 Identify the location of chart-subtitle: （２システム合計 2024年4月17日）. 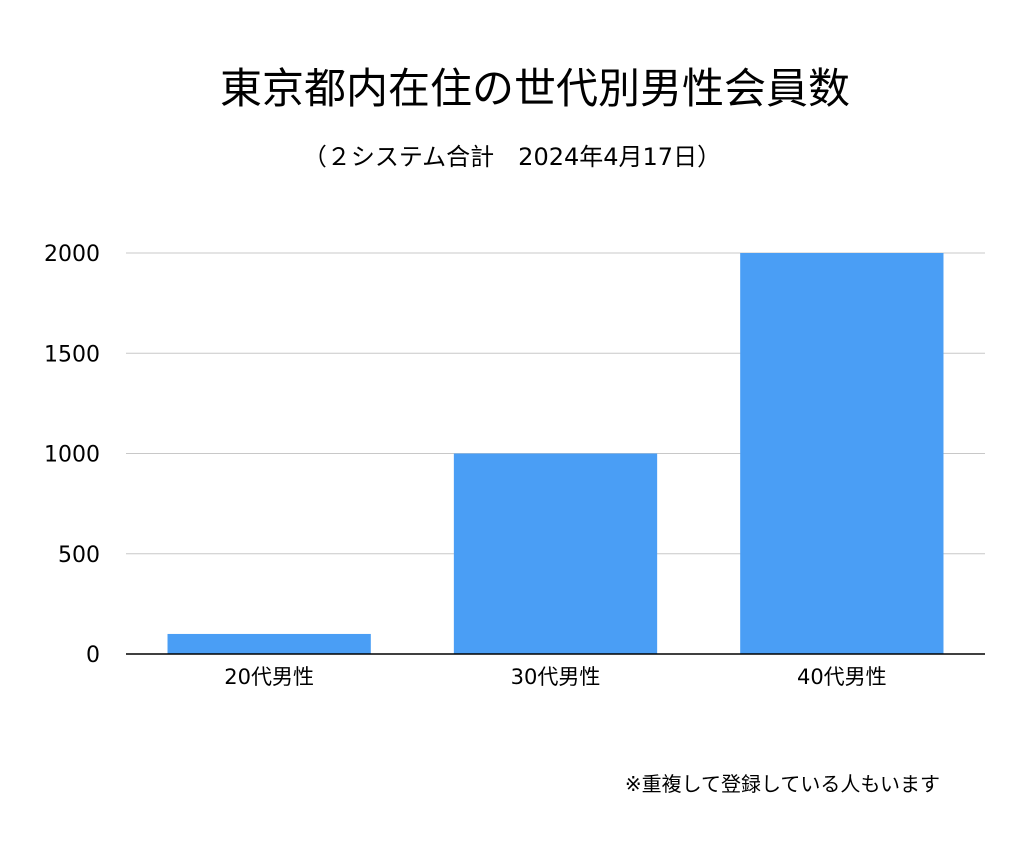
(512, 157).